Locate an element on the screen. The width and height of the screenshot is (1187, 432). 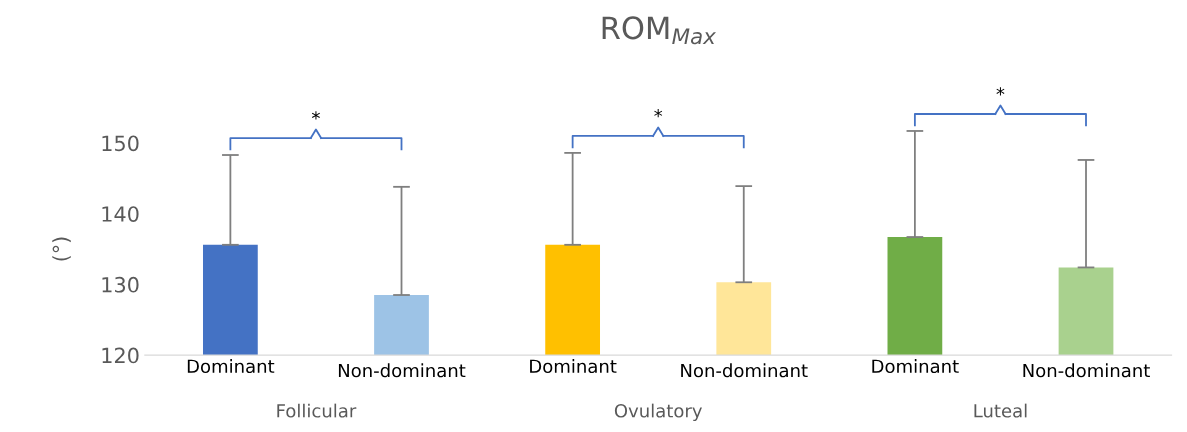
y-tick-label: 130 is located at coordinates (120, 284).